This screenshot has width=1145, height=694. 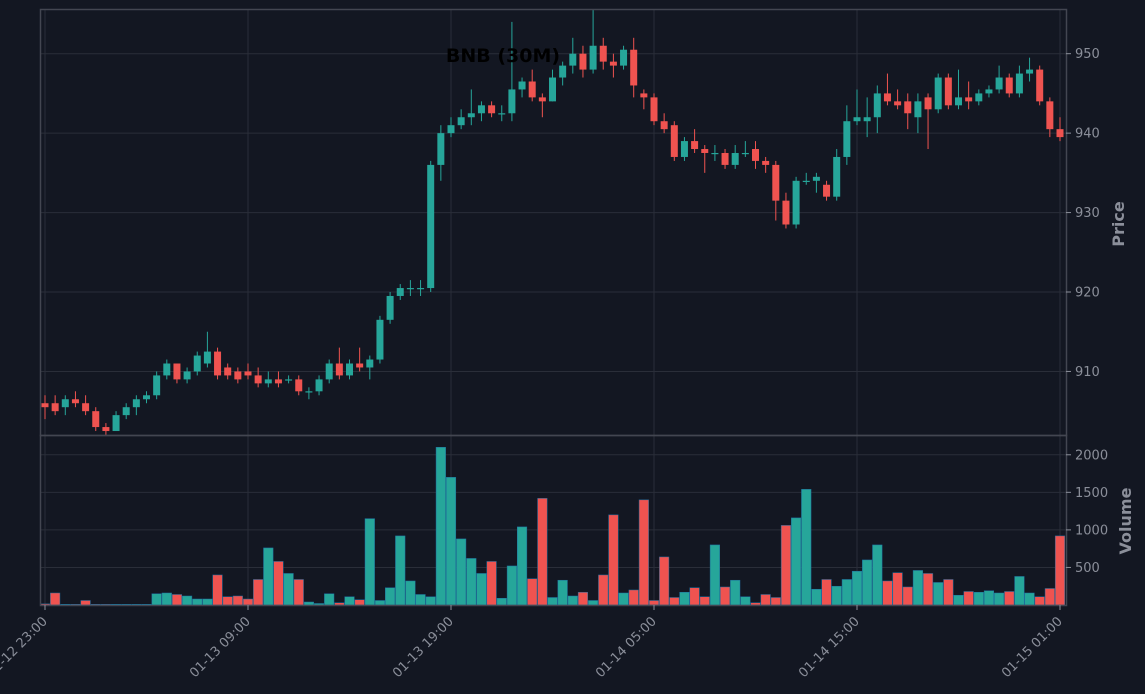 I want to click on price-tick-label: 910, so click(x=1087, y=372).